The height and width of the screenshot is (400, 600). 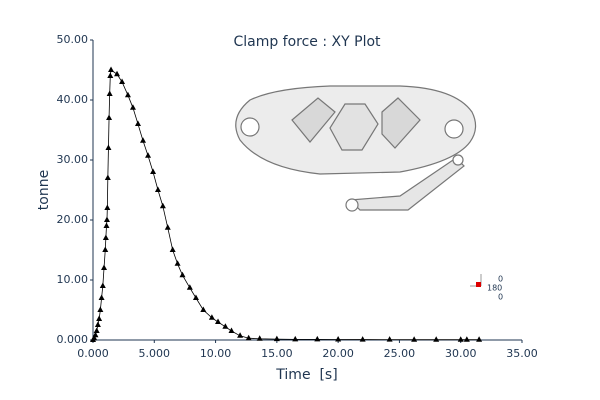 What do you see at coordinates (155, 353) in the screenshot?
I see `x-tick-label: 5.000` at bounding box center [155, 353].